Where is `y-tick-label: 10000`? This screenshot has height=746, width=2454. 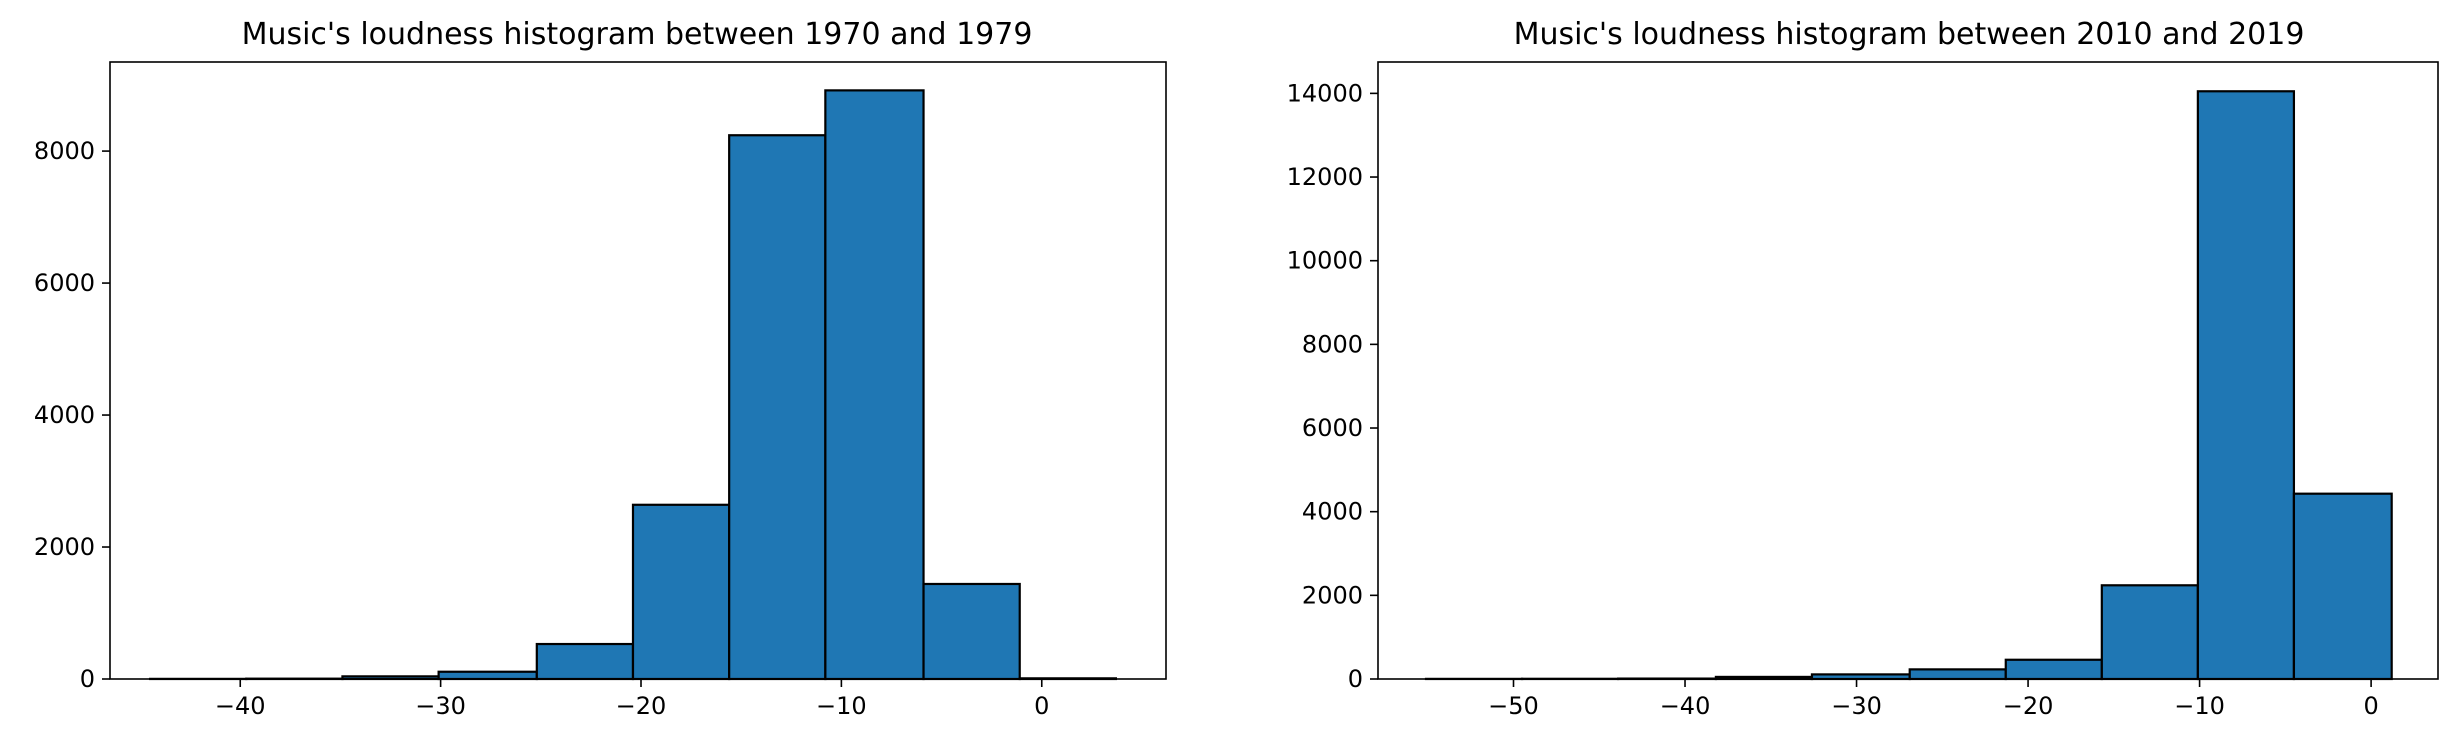
y-tick-label: 10000 is located at coordinates (1325, 261).